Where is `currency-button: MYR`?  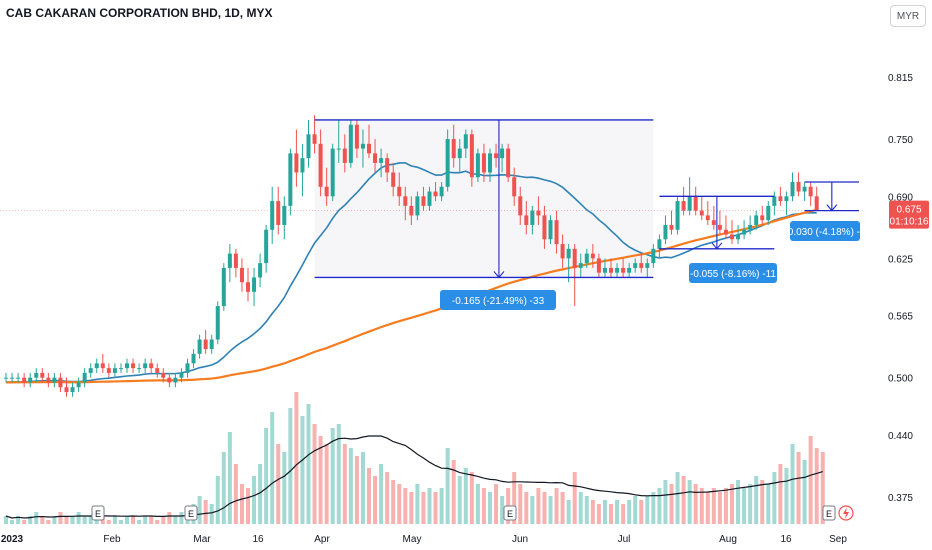 currency-button: MYR is located at coordinates (908, 16).